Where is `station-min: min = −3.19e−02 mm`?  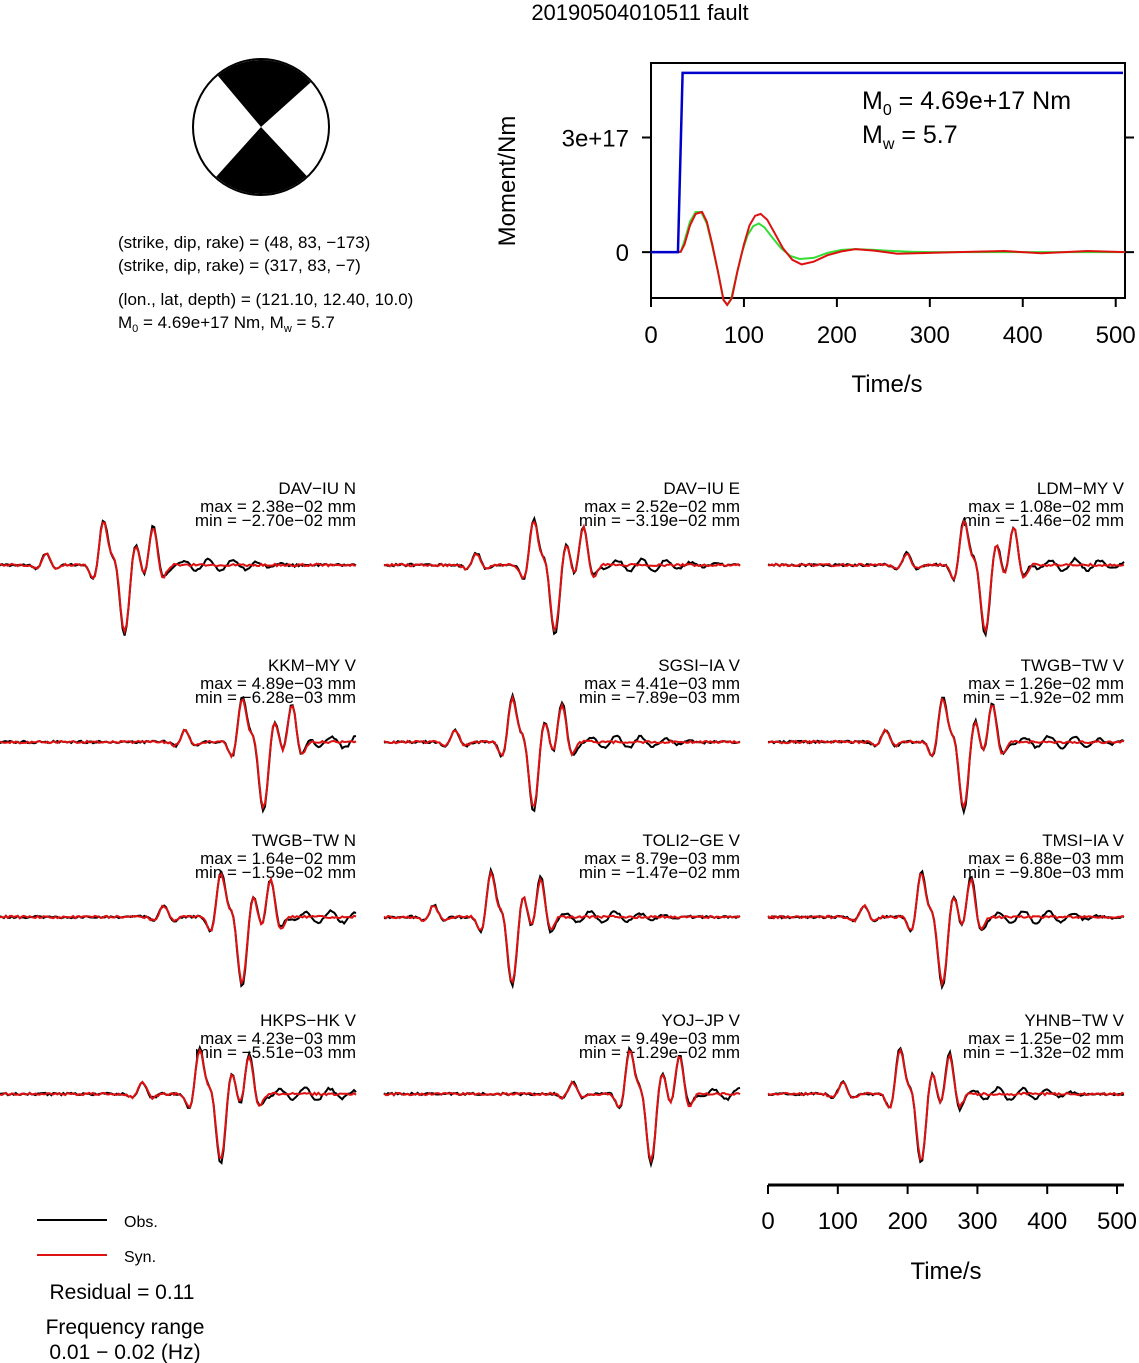
station-min: min = −3.19e−02 mm is located at coordinates (659, 520).